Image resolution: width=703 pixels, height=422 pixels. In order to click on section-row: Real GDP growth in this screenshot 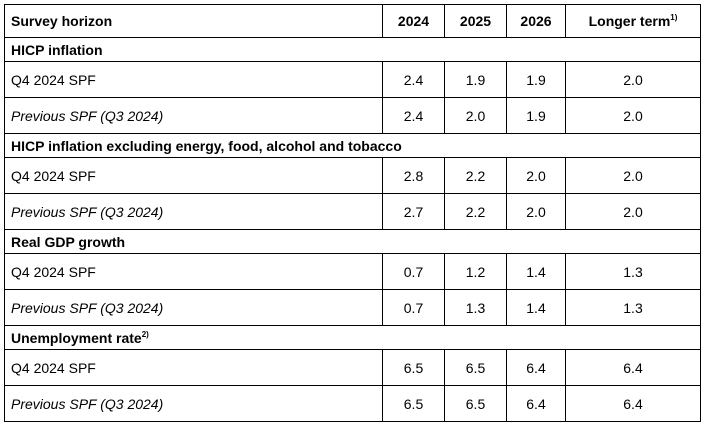, I will do `click(352, 241)`.